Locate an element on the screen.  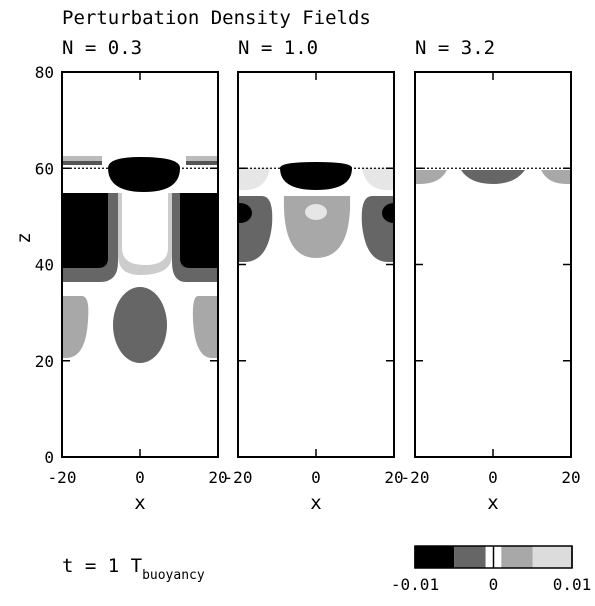
panel-title: N = 3.2 is located at coordinates (455, 48).